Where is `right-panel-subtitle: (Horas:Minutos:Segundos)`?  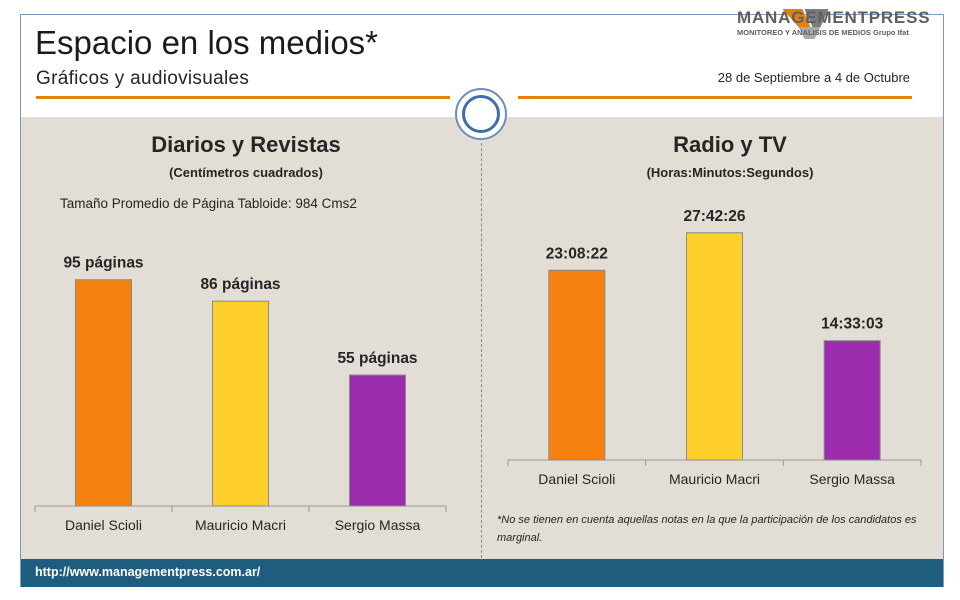
right-panel-subtitle: (Horas:Minutos:Segundos) is located at coordinates (730, 172).